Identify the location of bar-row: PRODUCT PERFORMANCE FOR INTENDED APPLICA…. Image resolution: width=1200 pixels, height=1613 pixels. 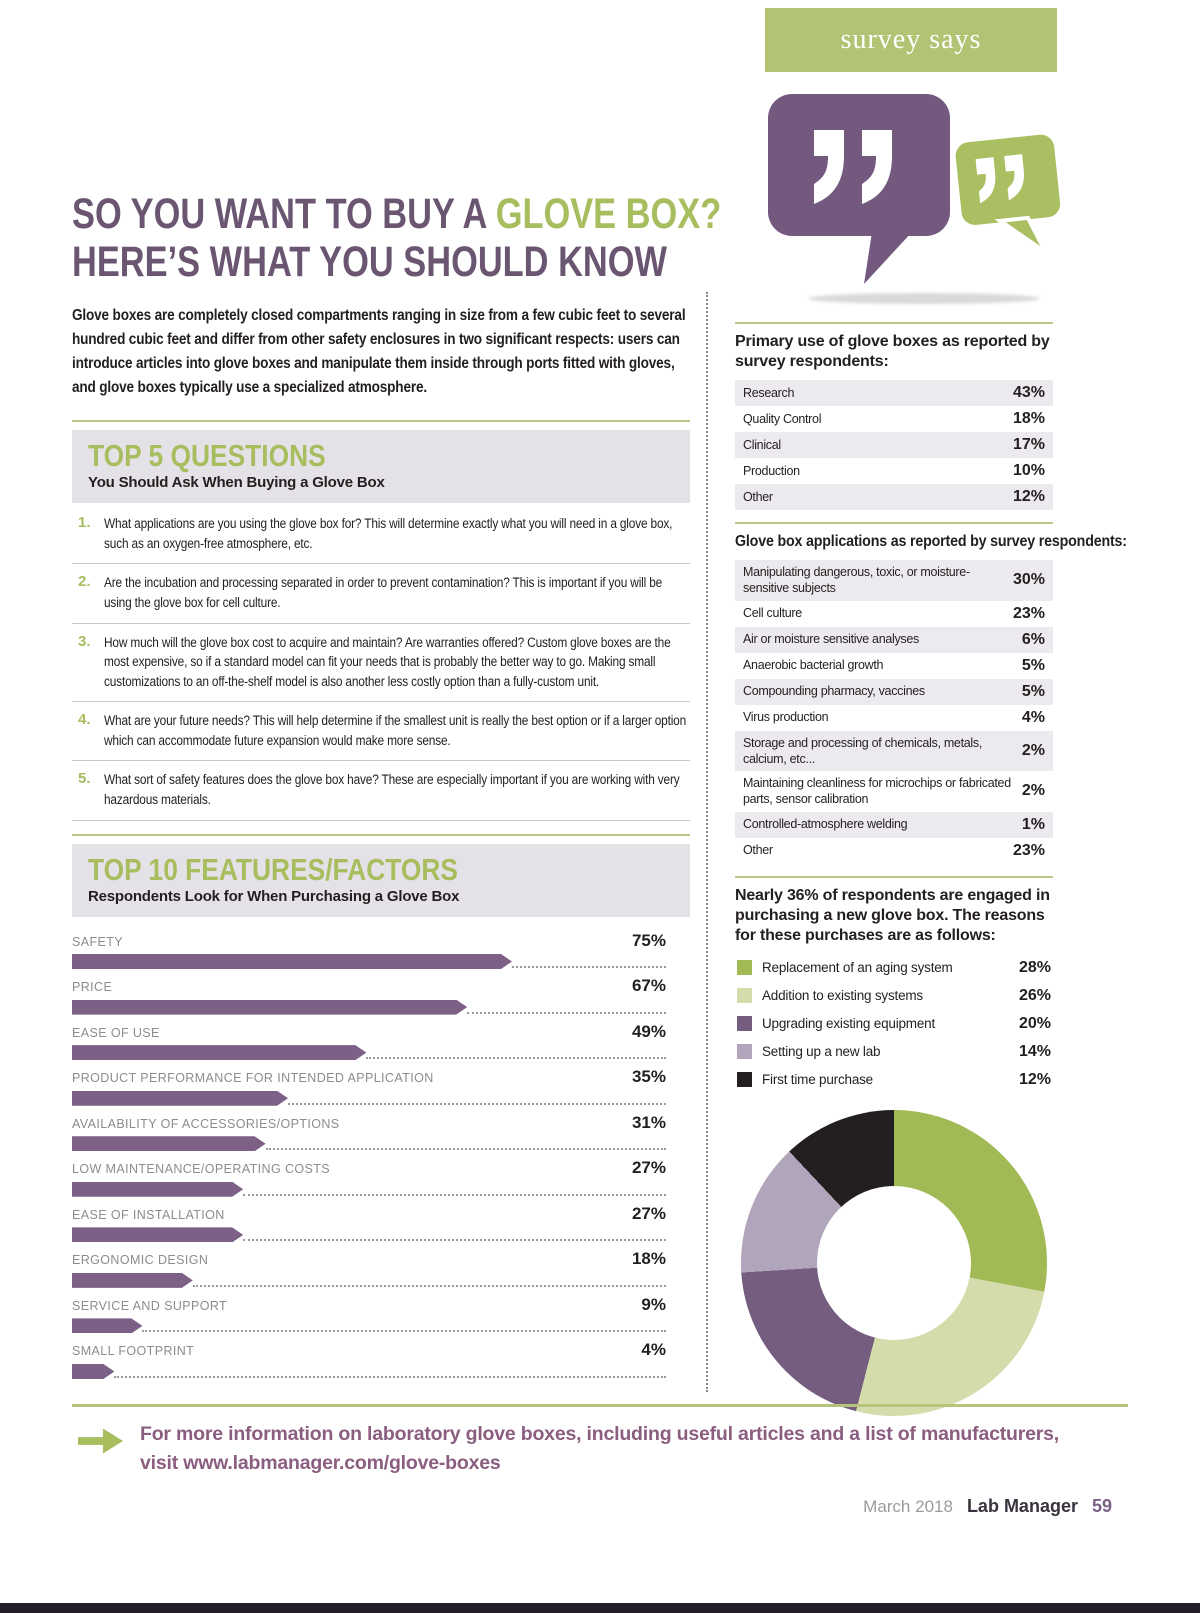
(369, 1086).